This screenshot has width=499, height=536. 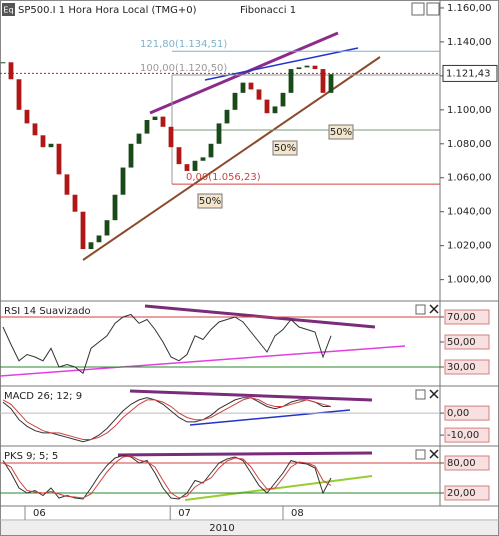 I want to click on y-tick-label: 1.000,00, so click(x=469, y=280).